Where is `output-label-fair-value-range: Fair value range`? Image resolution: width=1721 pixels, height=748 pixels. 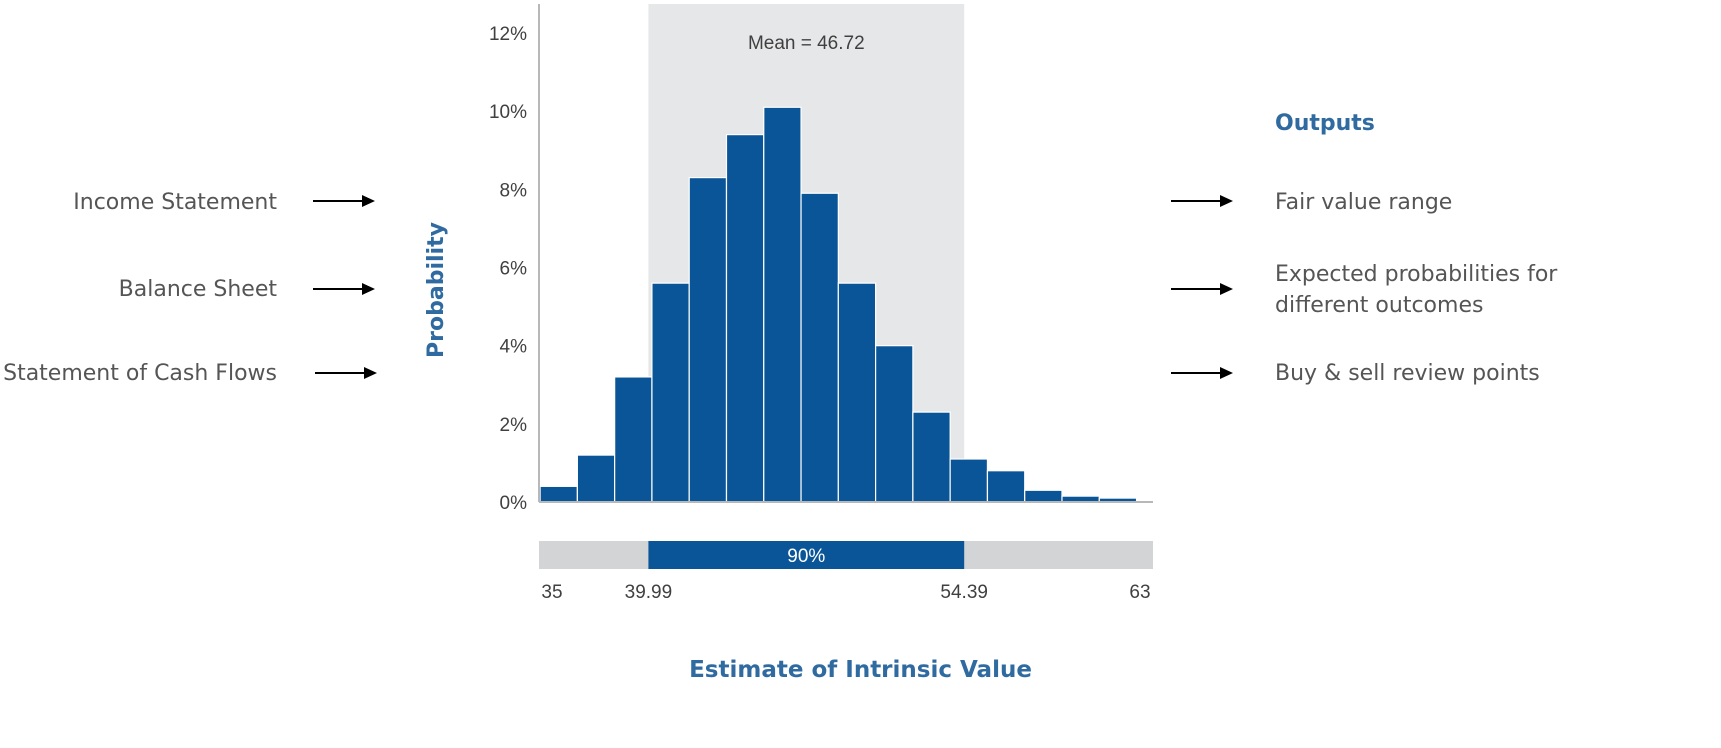 output-label-fair-value-range: Fair value range is located at coordinates (1364, 202).